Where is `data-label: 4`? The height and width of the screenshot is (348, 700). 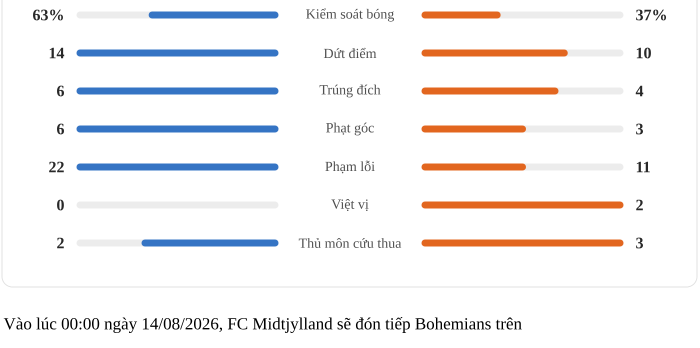 data-label: 4 is located at coordinates (640, 91).